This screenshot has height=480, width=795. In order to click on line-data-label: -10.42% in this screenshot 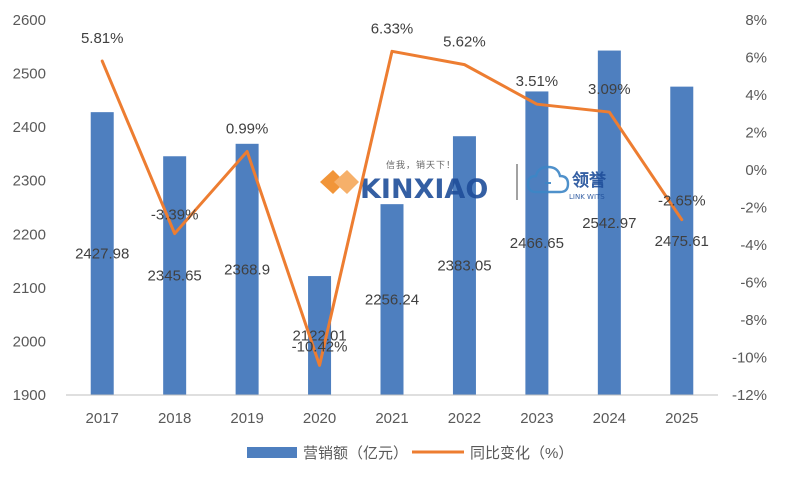, I will do `click(320, 346)`.